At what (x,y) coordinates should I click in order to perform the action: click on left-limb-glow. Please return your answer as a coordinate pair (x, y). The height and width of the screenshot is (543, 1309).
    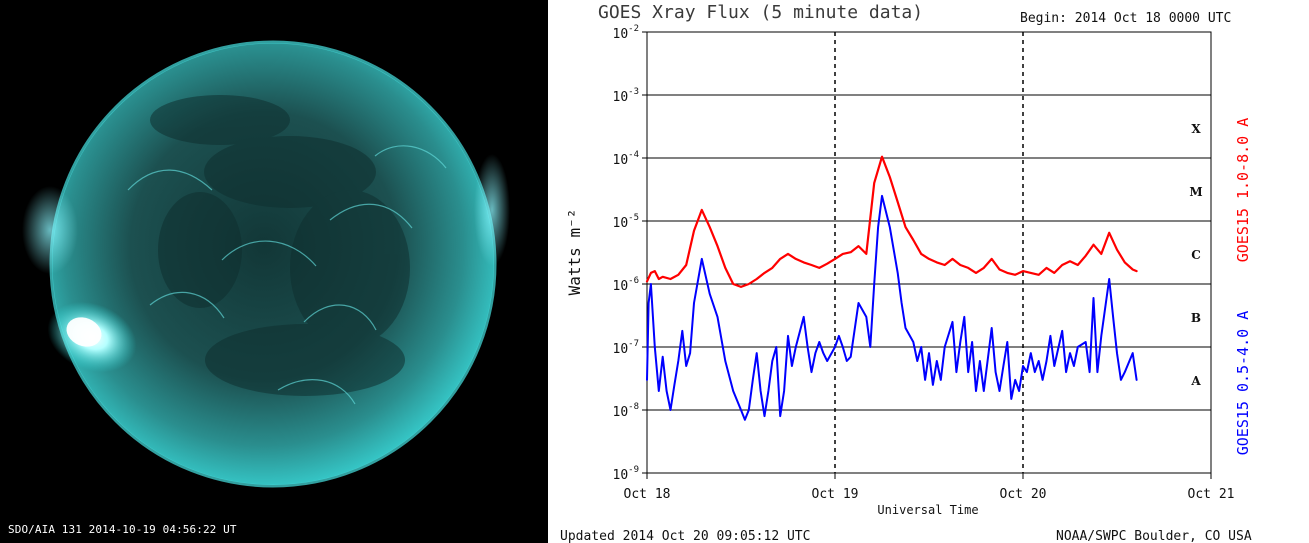
    Looking at the image, I should click on (50, 230).